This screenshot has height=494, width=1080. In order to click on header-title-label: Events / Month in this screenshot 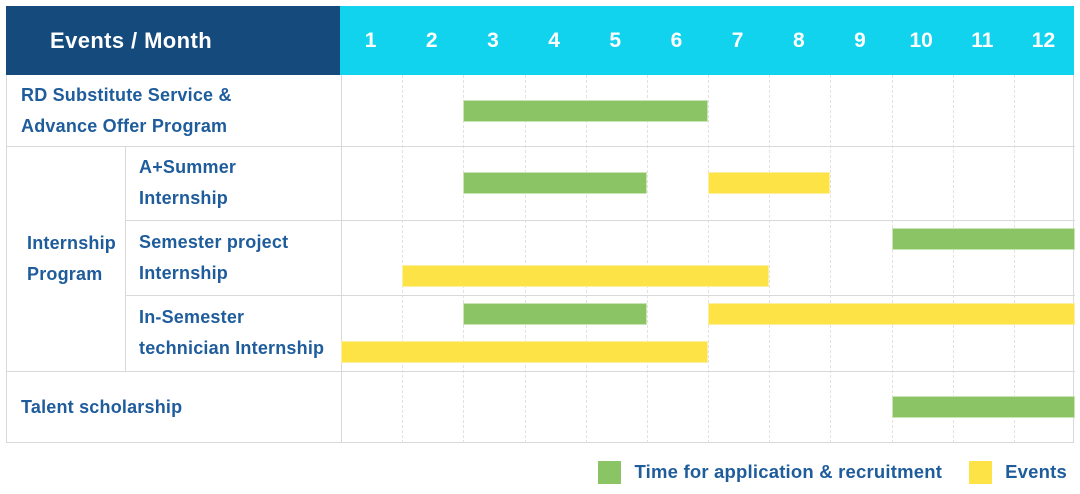, I will do `click(131, 40)`.